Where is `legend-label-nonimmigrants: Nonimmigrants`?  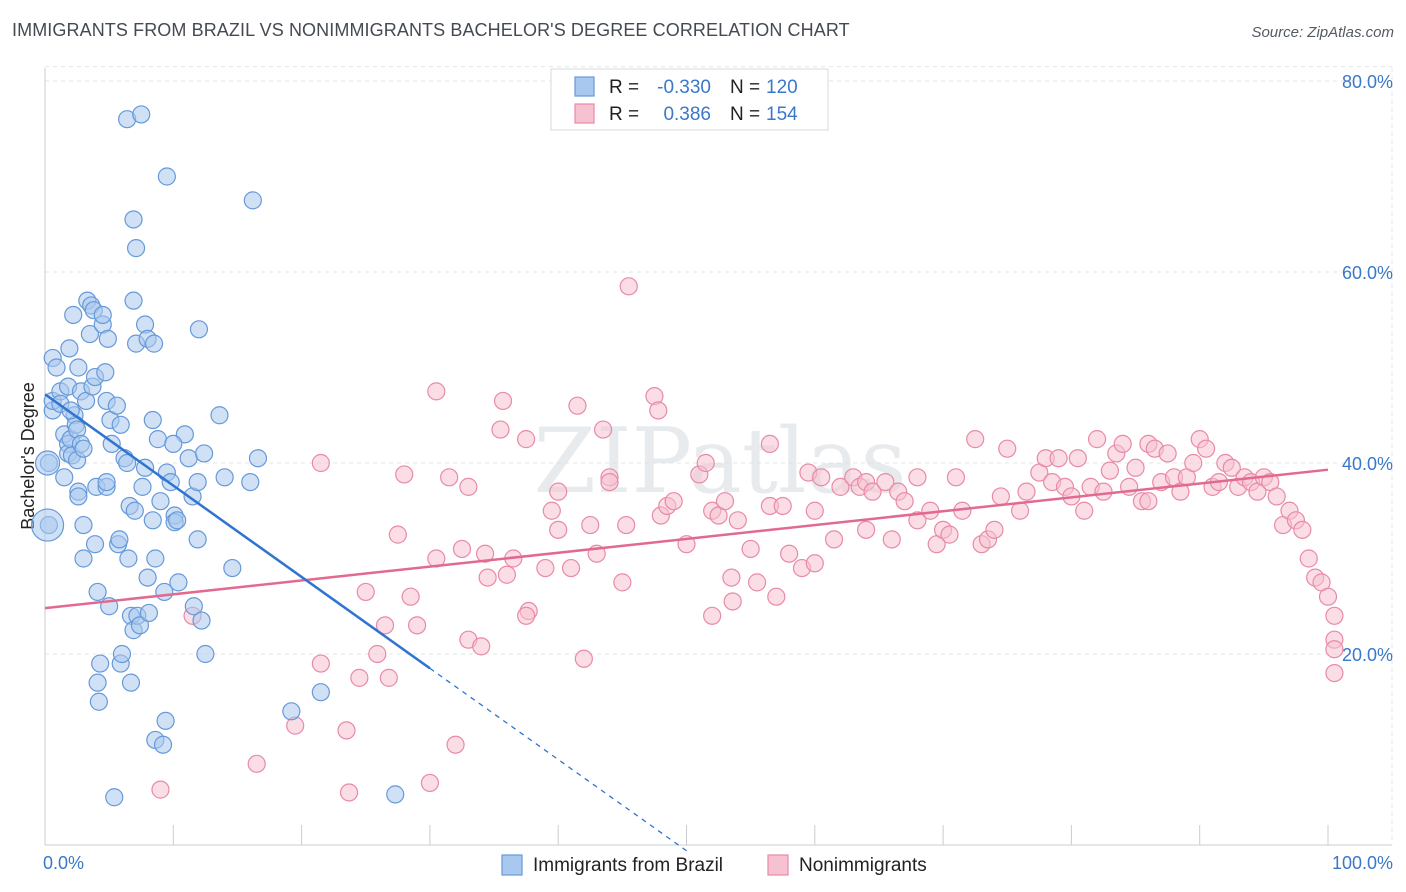
legend-label-nonimmigrants: Nonimmigrants is located at coordinates (863, 865).